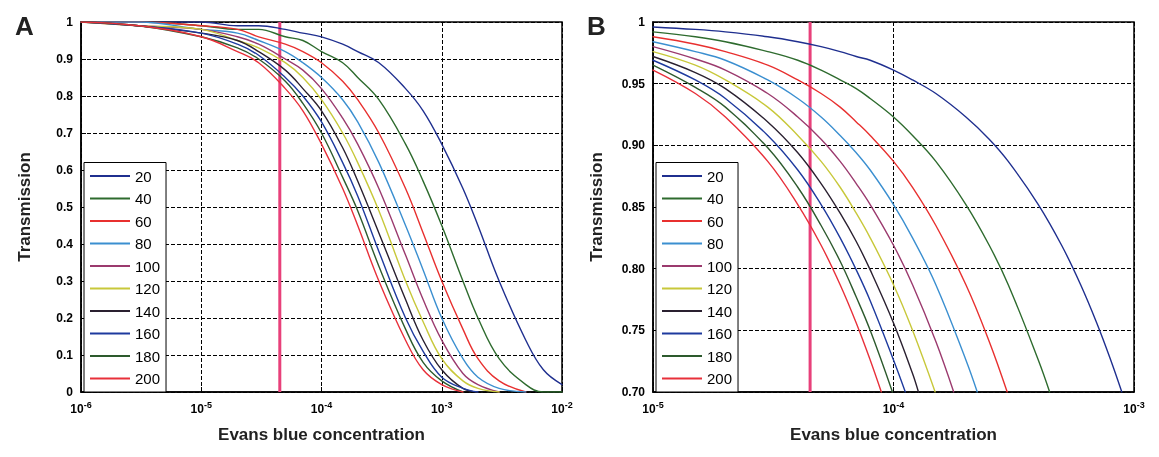 The height and width of the screenshot is (457, 1159). I want to click on y-tick-label: 0.4, so click(65, 244).